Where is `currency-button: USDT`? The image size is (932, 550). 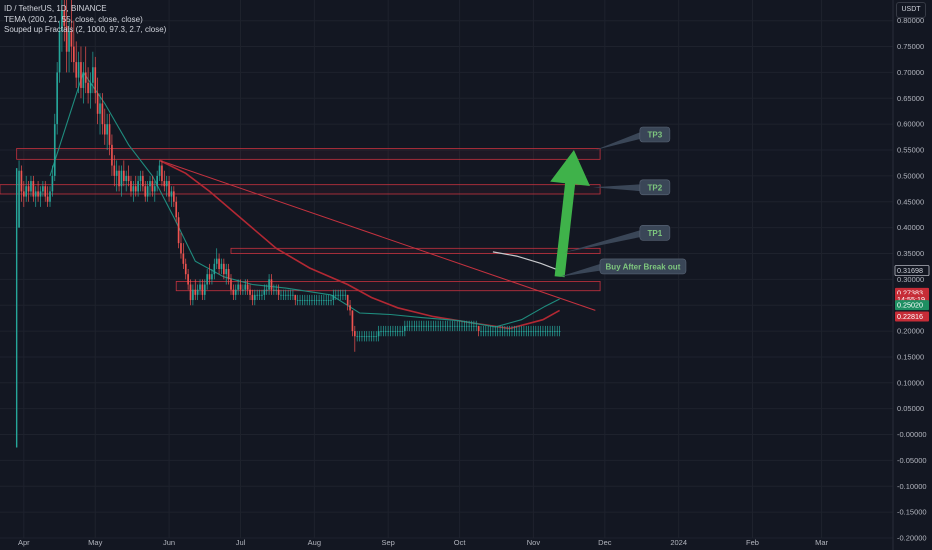
currency-button: USDT is located at coordinates (911, 10).